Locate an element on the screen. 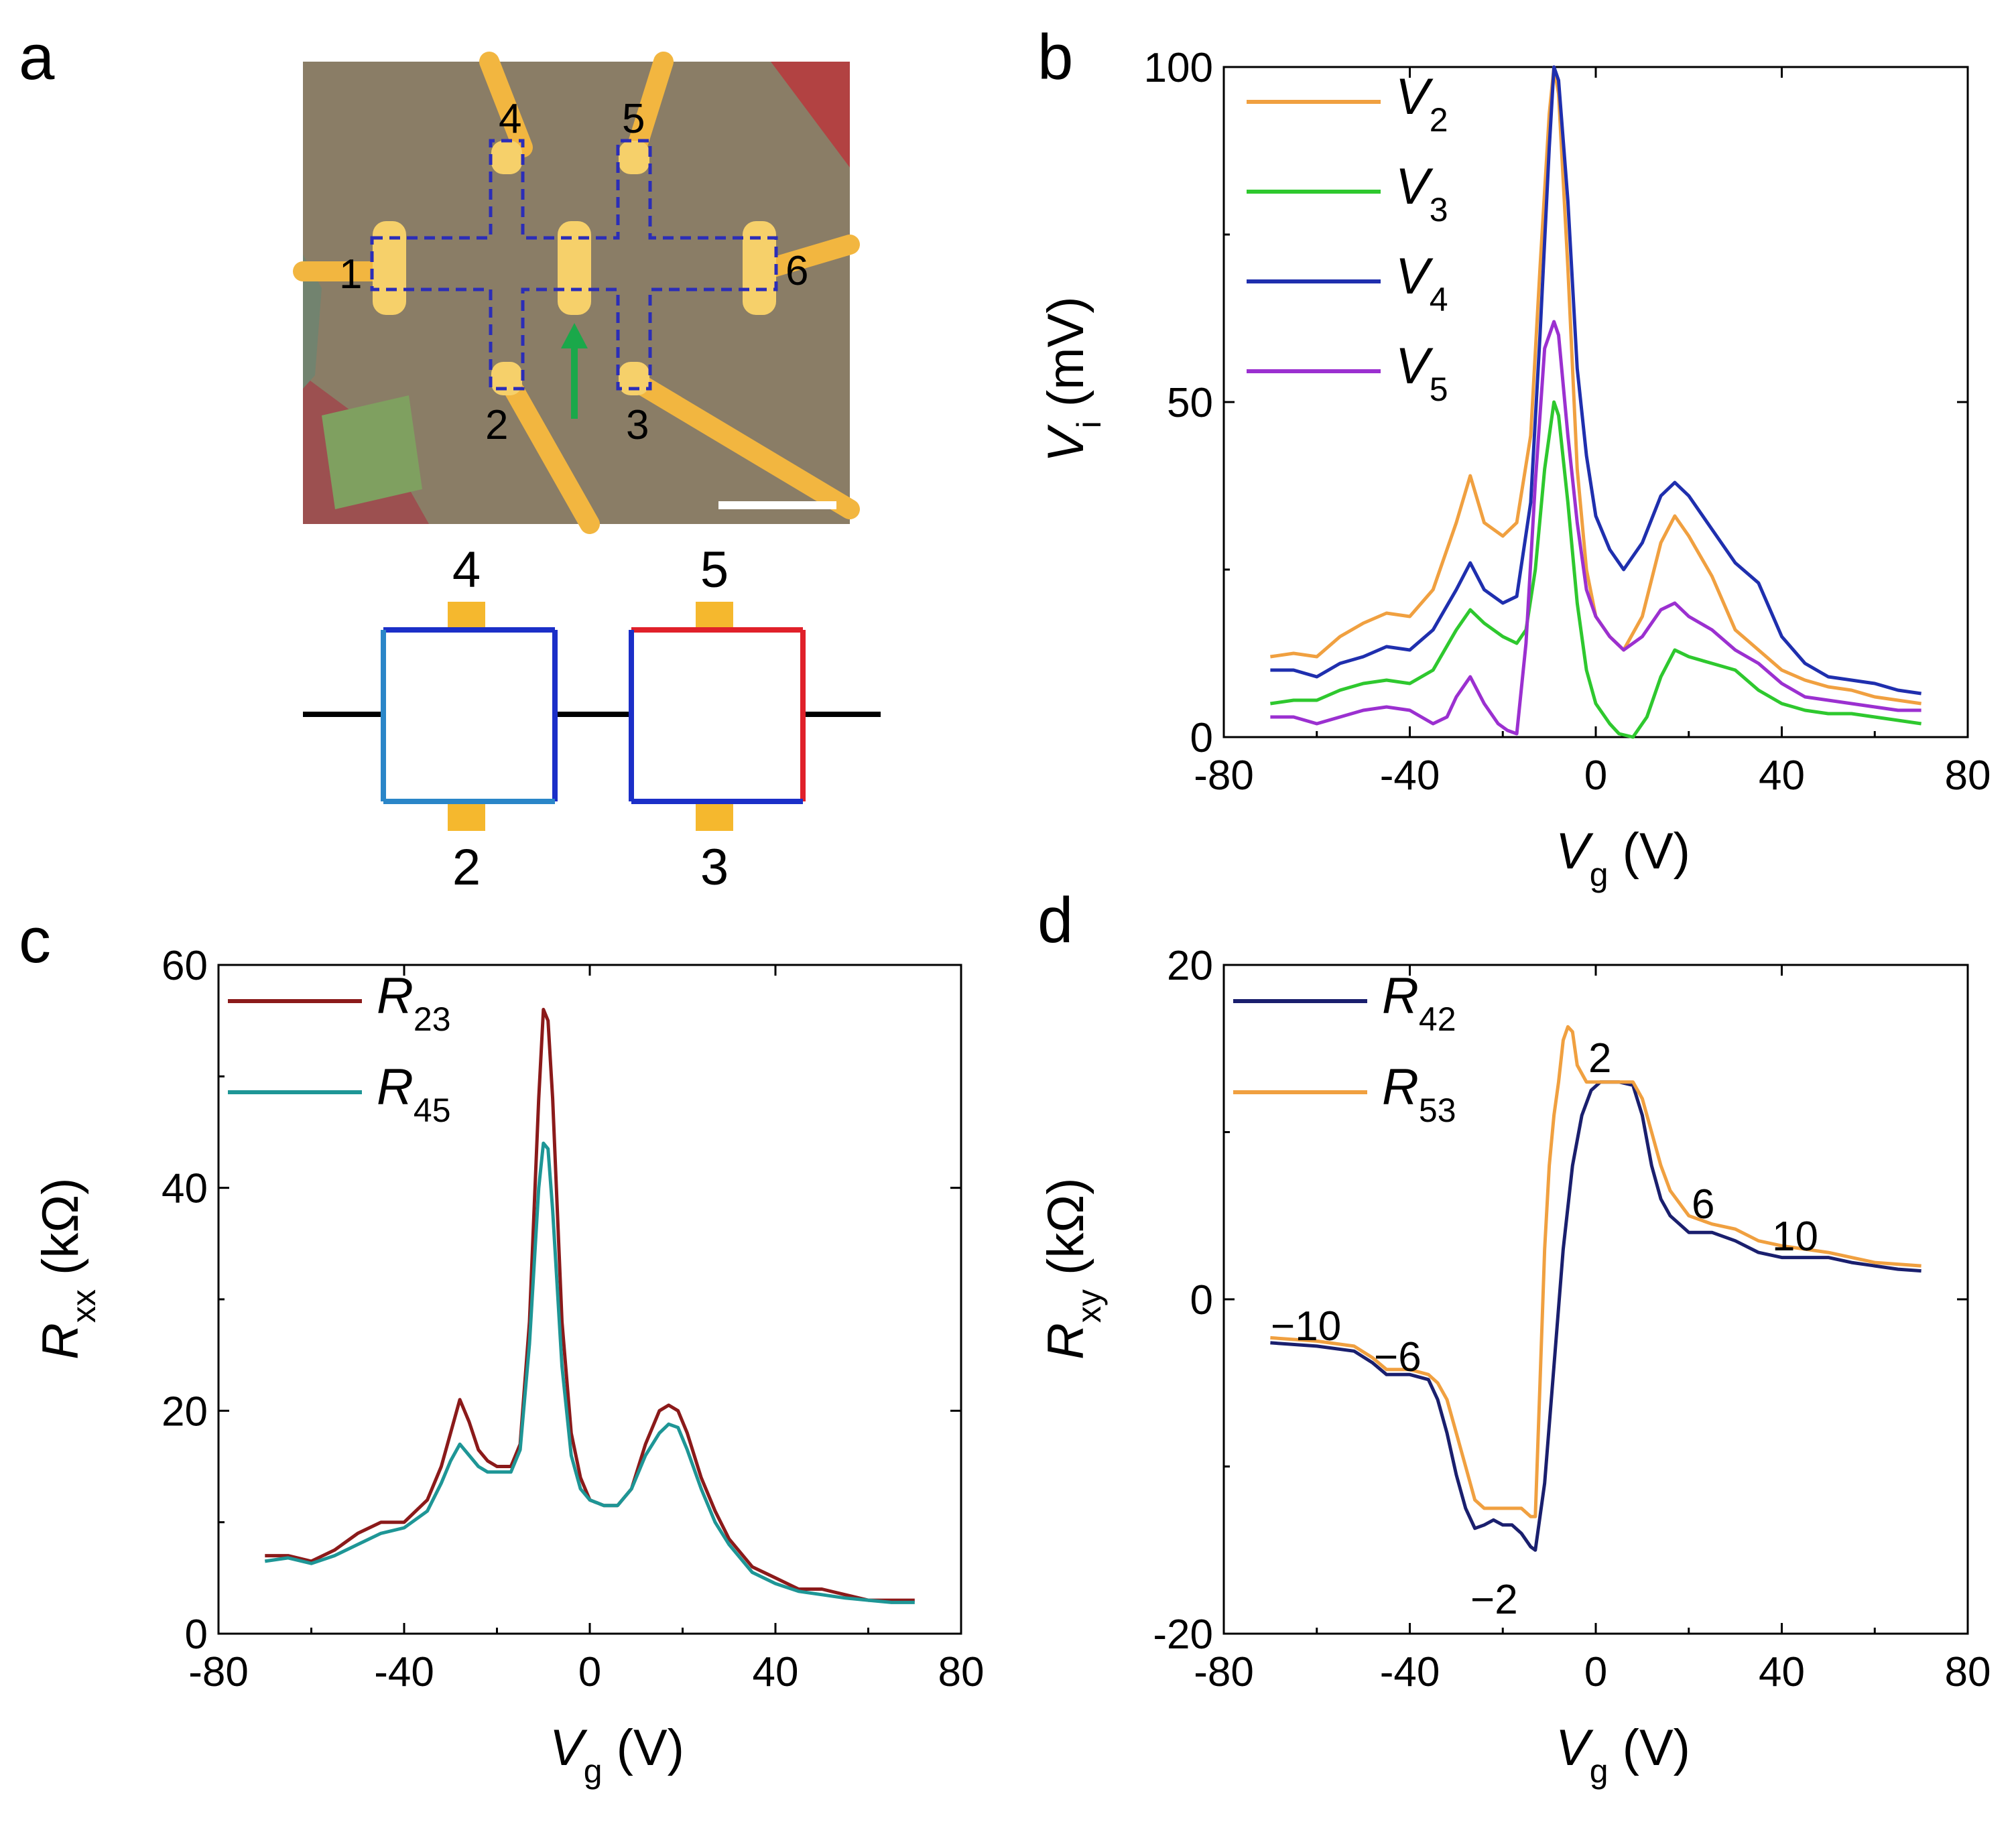 The image size is (2016, 1828). legend-sub: 42 is located at coordinates (1437, 1019).